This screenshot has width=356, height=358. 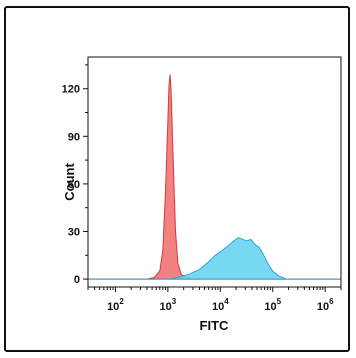 I want to click on x-tick-label: 10⁶, so click(x=325, y=305).